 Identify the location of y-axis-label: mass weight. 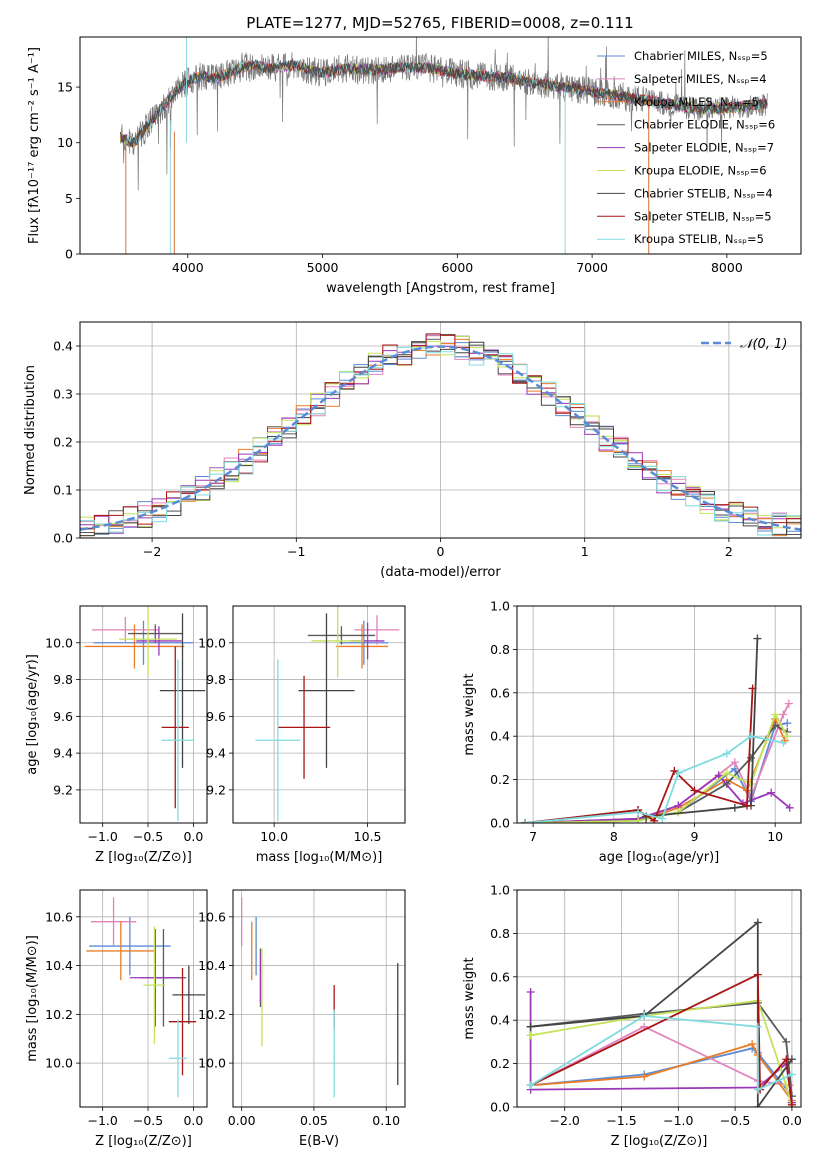
(469, 714).